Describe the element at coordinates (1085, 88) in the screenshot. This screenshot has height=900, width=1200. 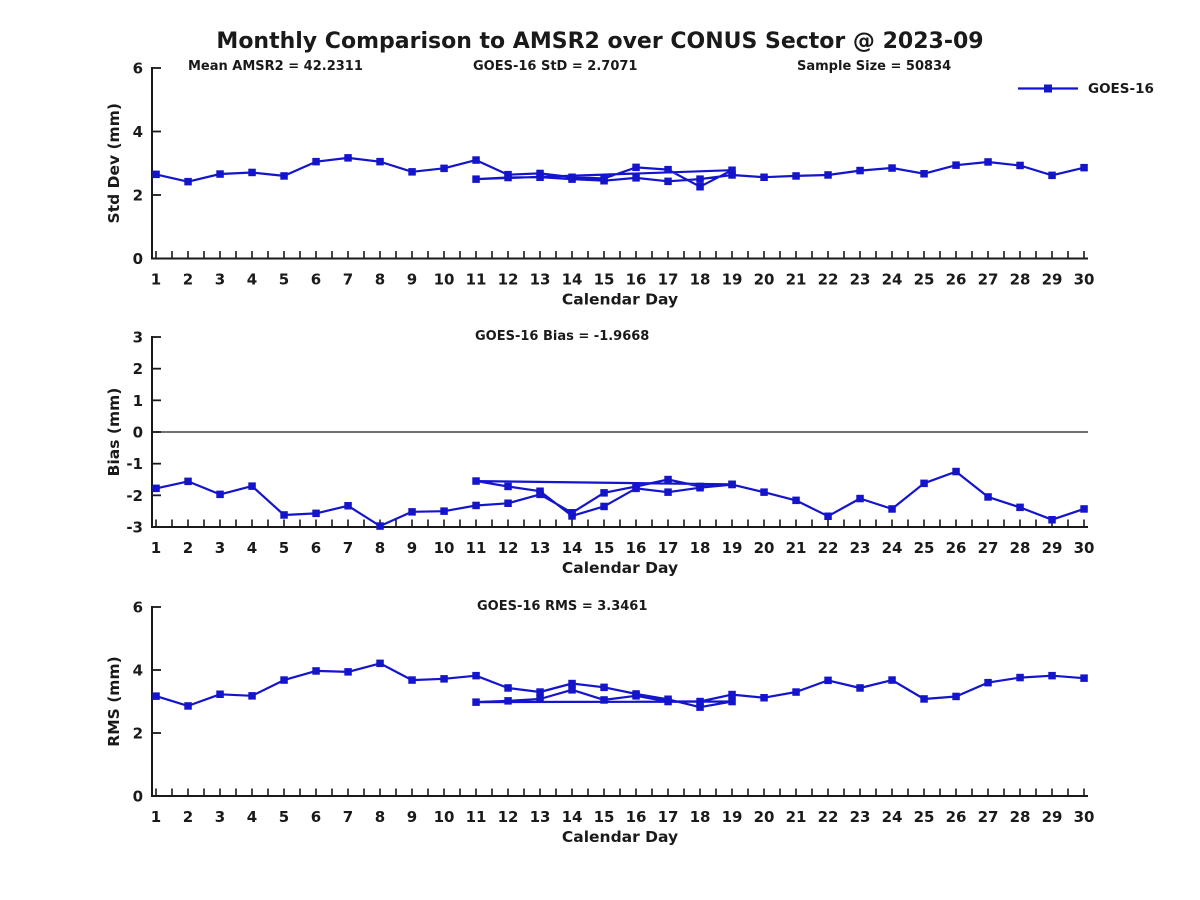
I see `legend: GOES-16` at that location.